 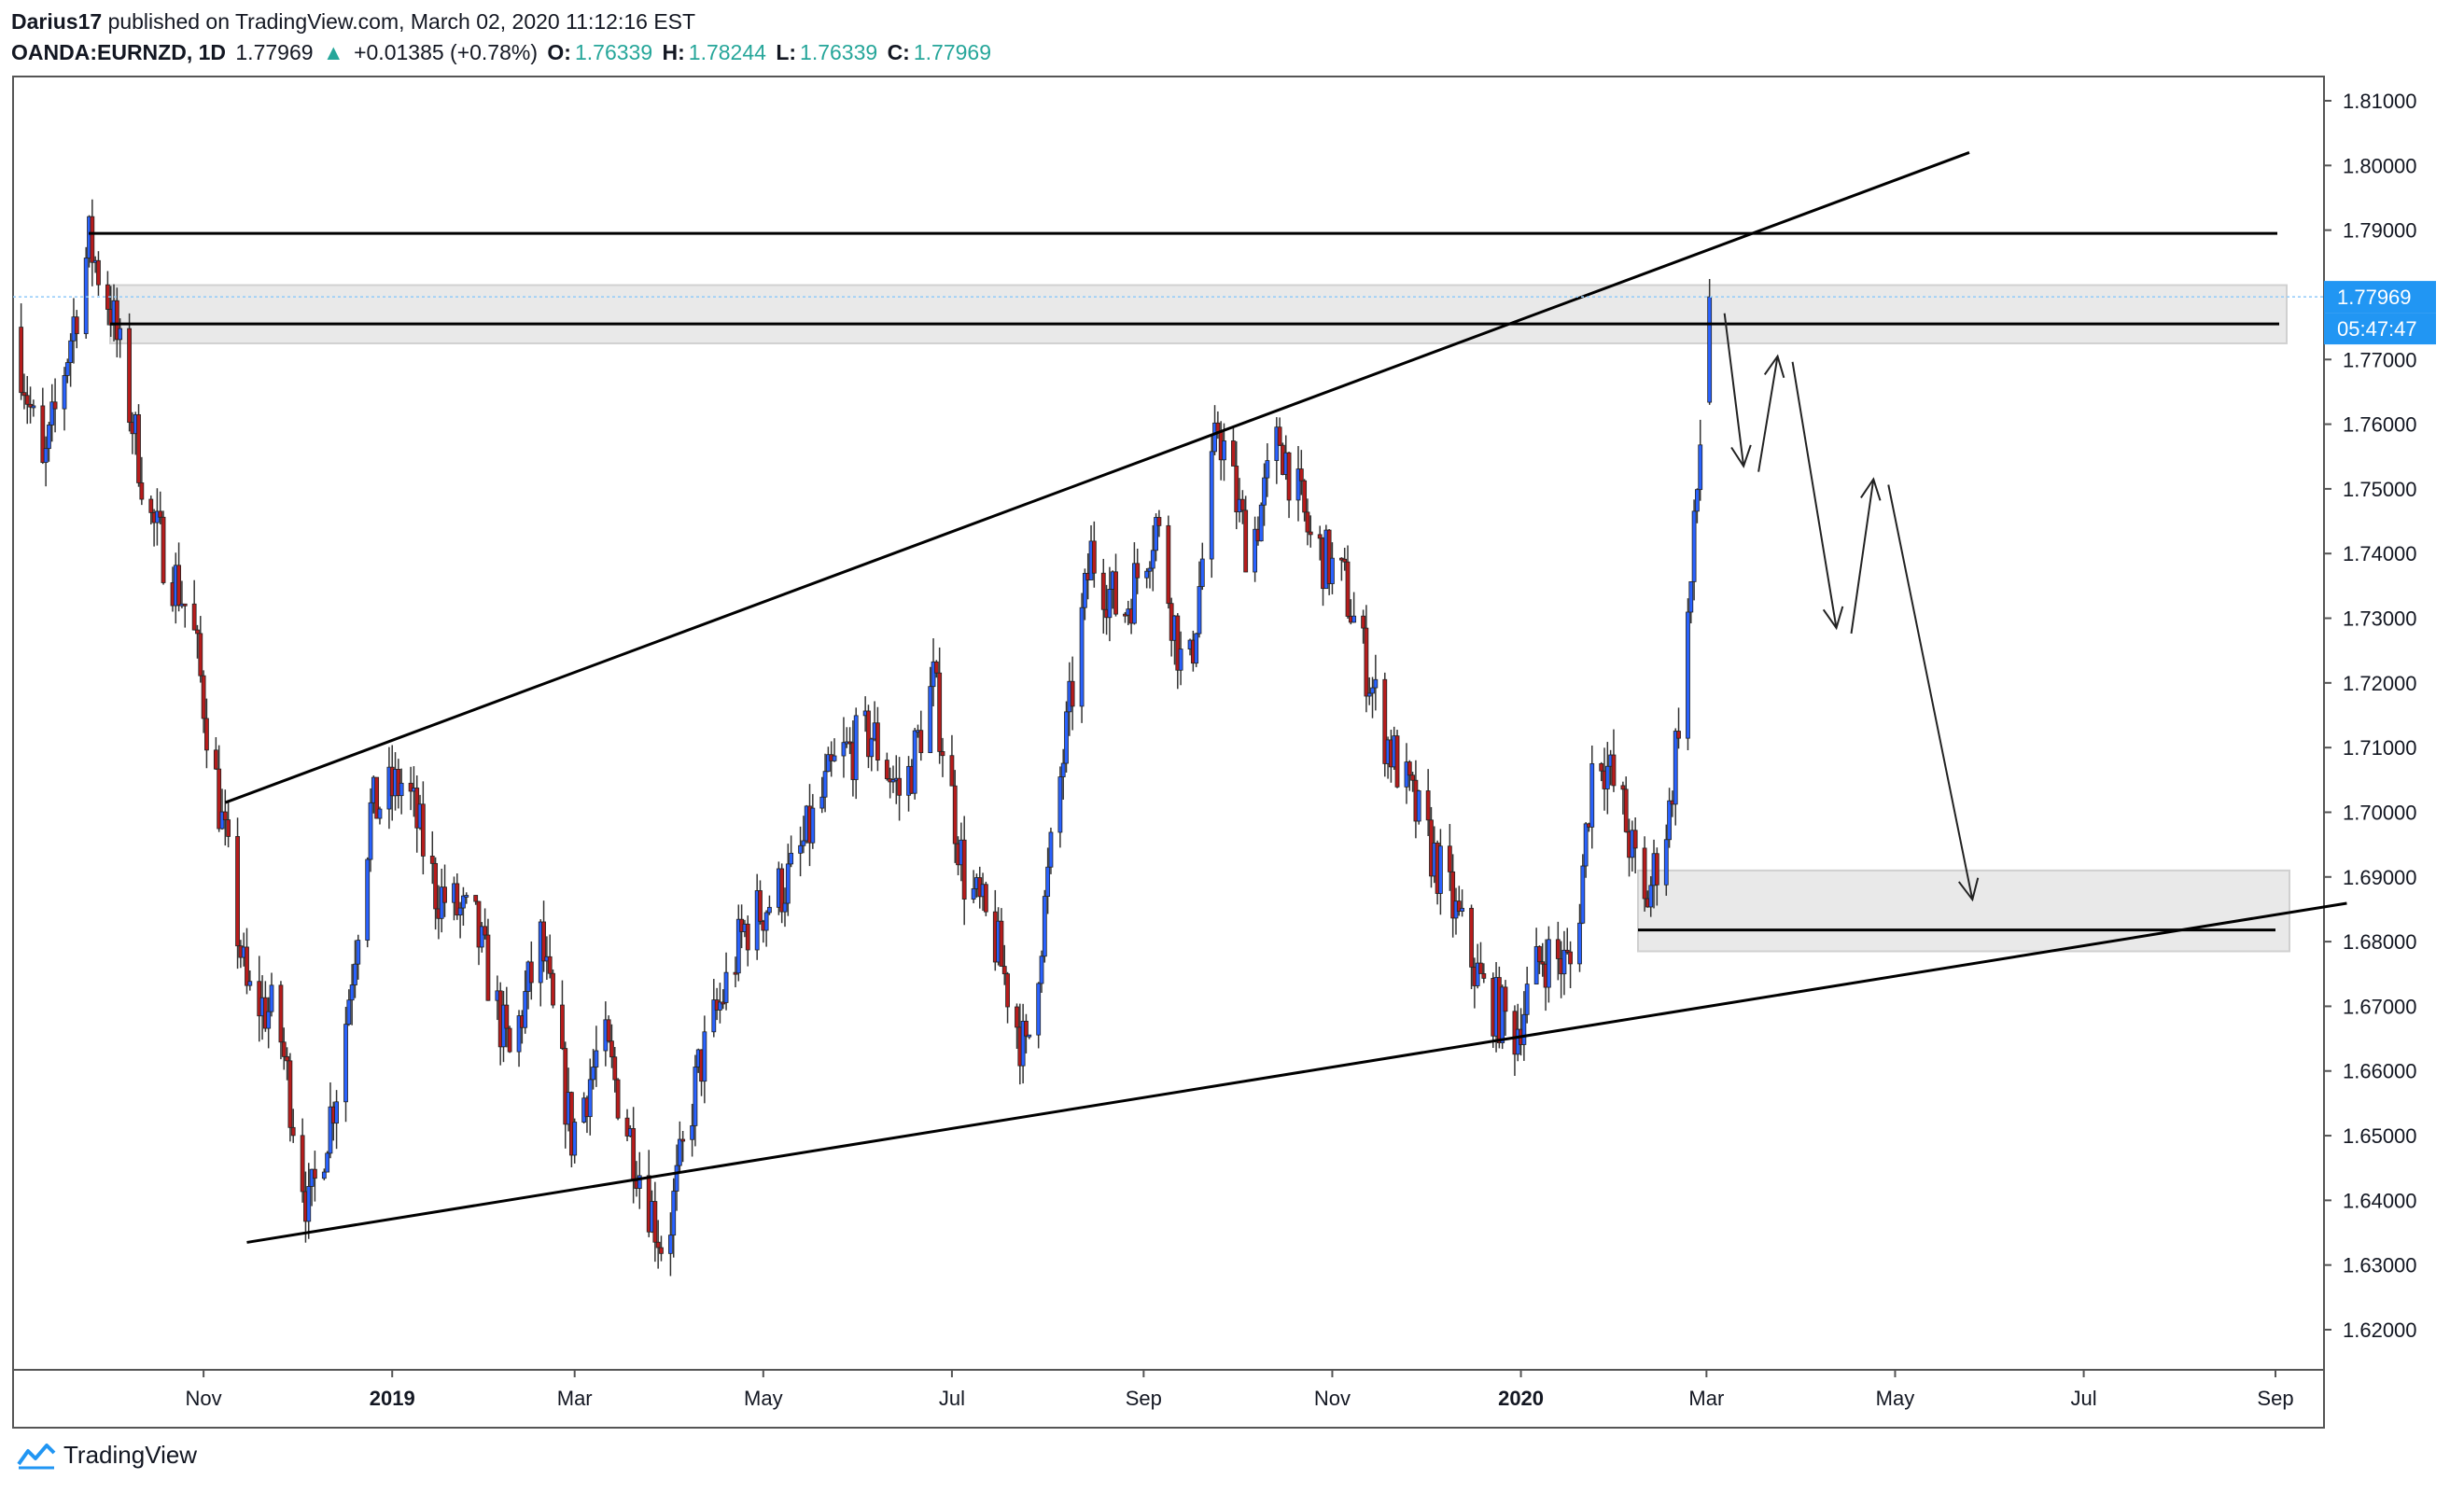 What do you see at coordinates (57, 21) in the screenshot?
I see `author-name: Darius17` at bounding box center [57, 21].